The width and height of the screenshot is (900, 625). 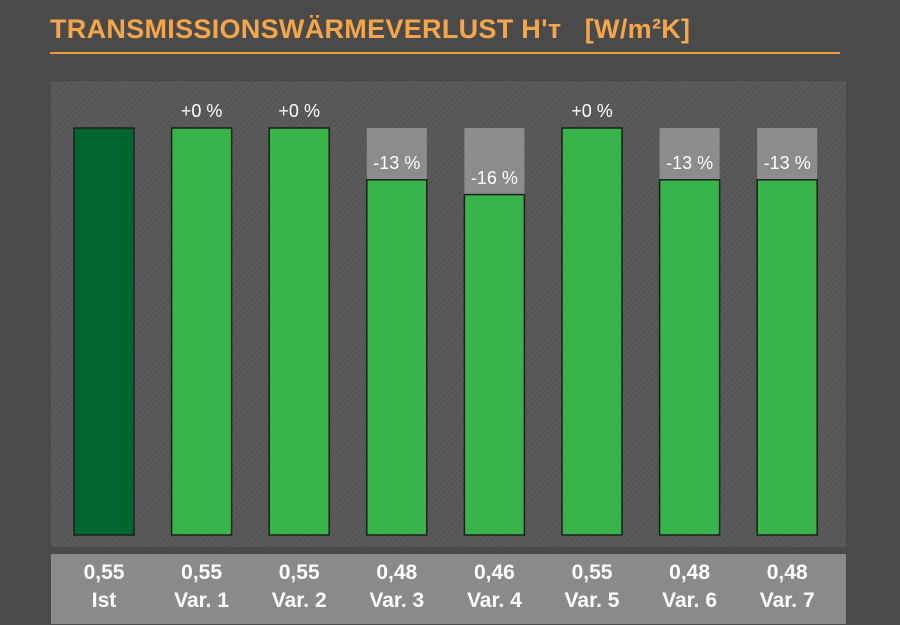 I want to click on chart-title: TRANSMISSIONSWÄRMEVERLUST H'ᴛ [W/m²K], so click(x=370, y=29).